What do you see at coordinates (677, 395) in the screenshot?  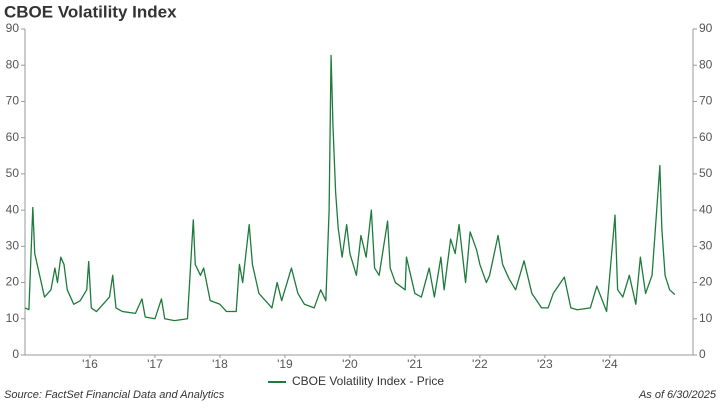 I see `note: As of 6/30/2025` at bounding box center [677, 395].